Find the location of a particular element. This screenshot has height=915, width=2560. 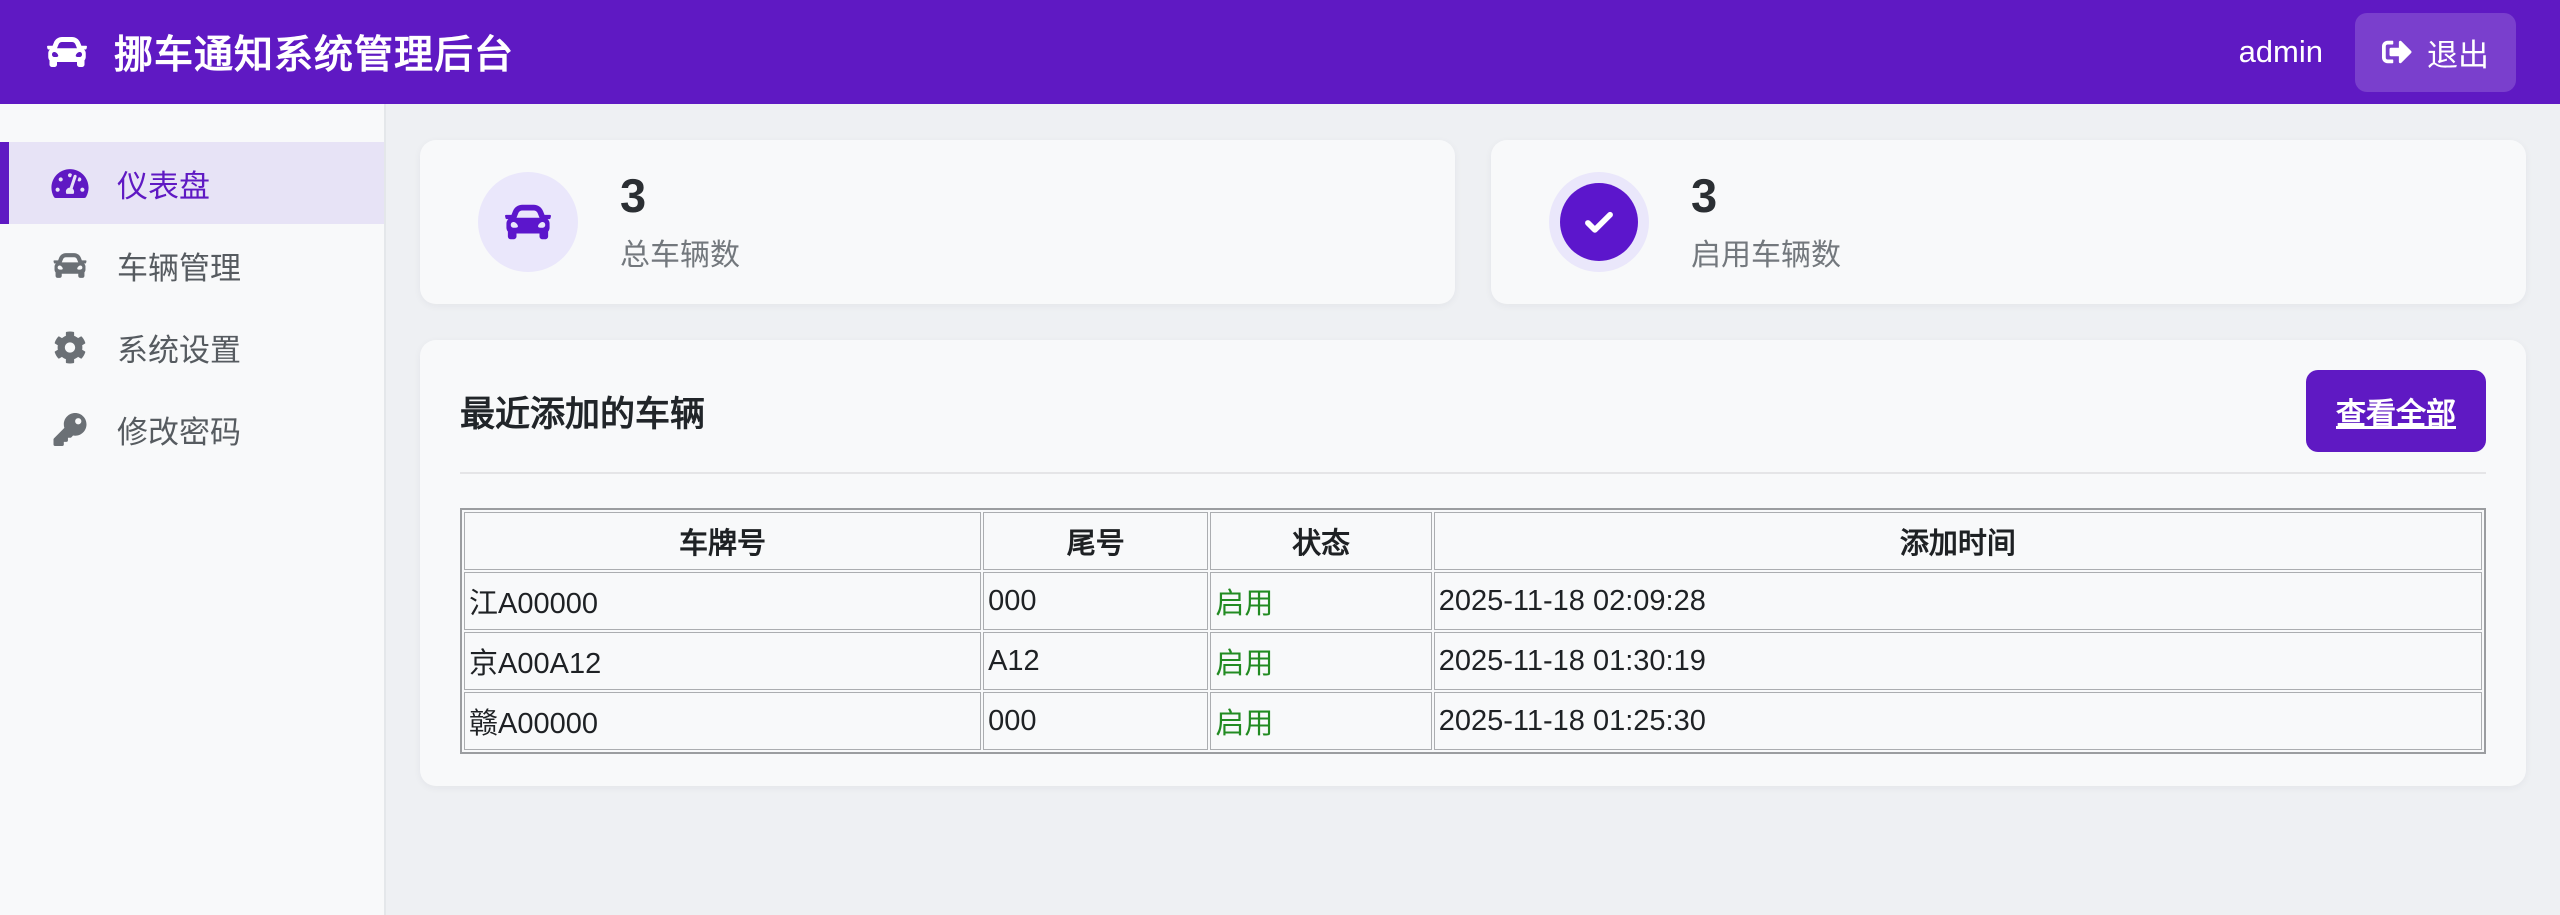

panel-header: 最近添加的车辆 查看全部 is located at coordinates (1473, 411).